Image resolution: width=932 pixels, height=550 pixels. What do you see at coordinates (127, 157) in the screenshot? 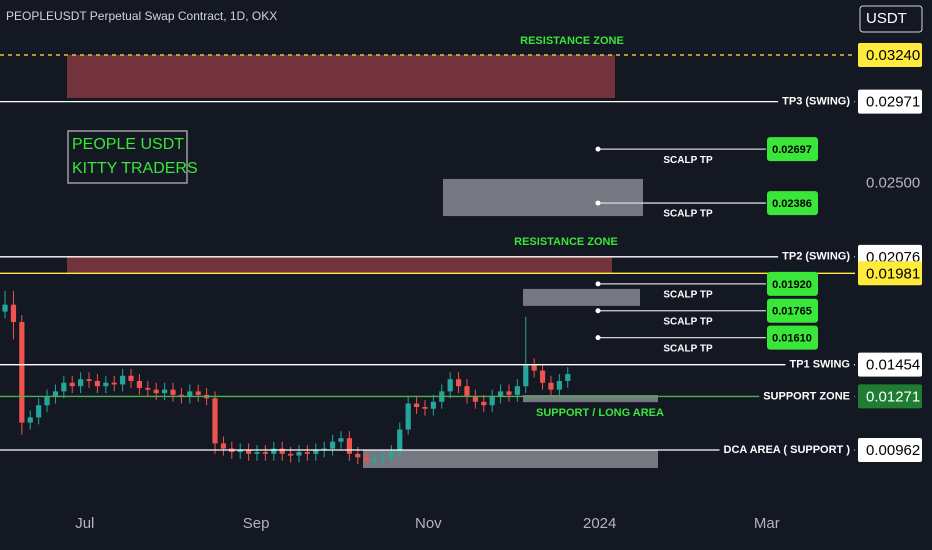
I see `annotation-box` at bounding box center [127, 157].